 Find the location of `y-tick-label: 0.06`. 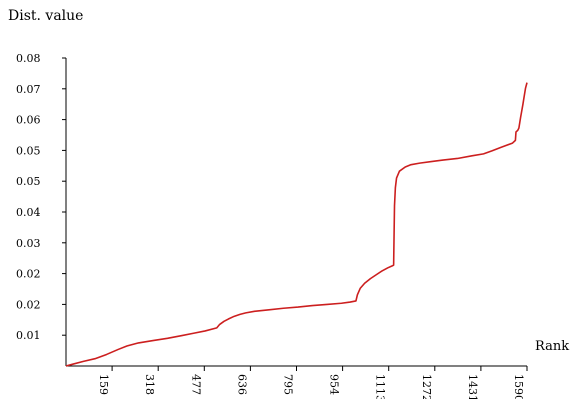

y-tick-label: 0.06 is located at coordinates (28, 120).